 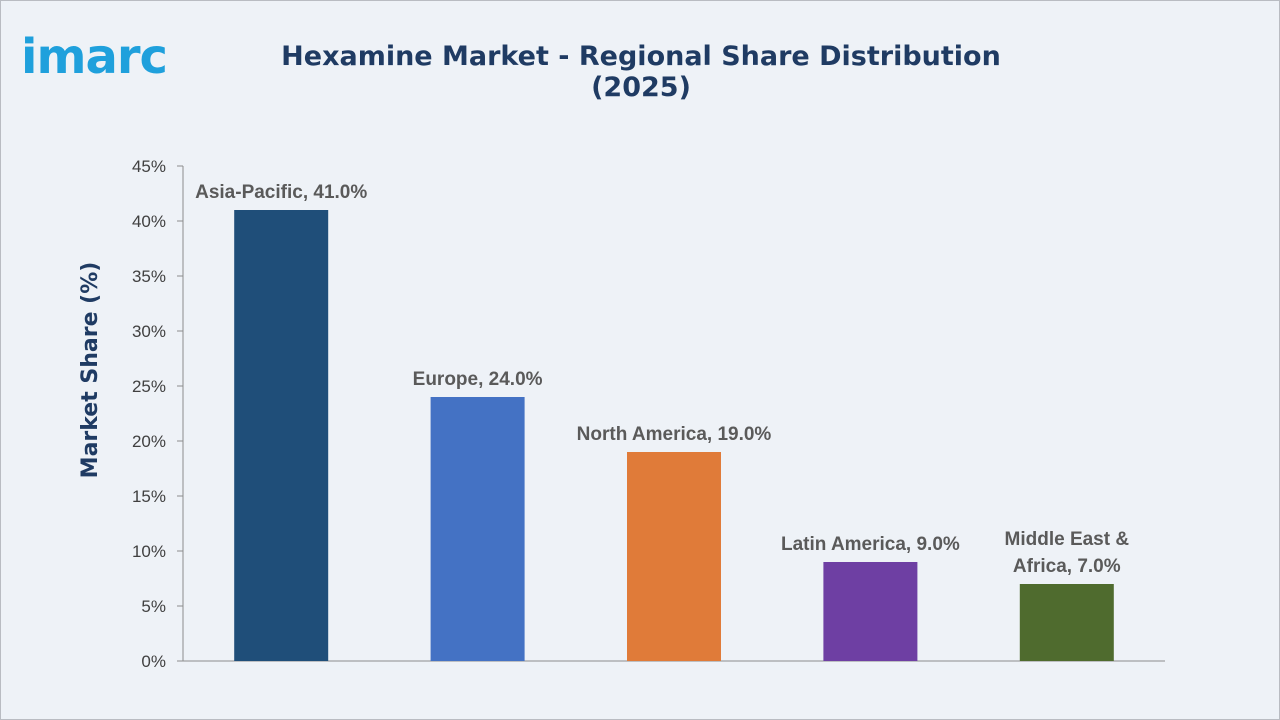 What do you see at coordinates (281, 192) in the screenshot?
I see `bar-data-label: Asia-Pacific, 41.0%` at bounding box center [281, 192].